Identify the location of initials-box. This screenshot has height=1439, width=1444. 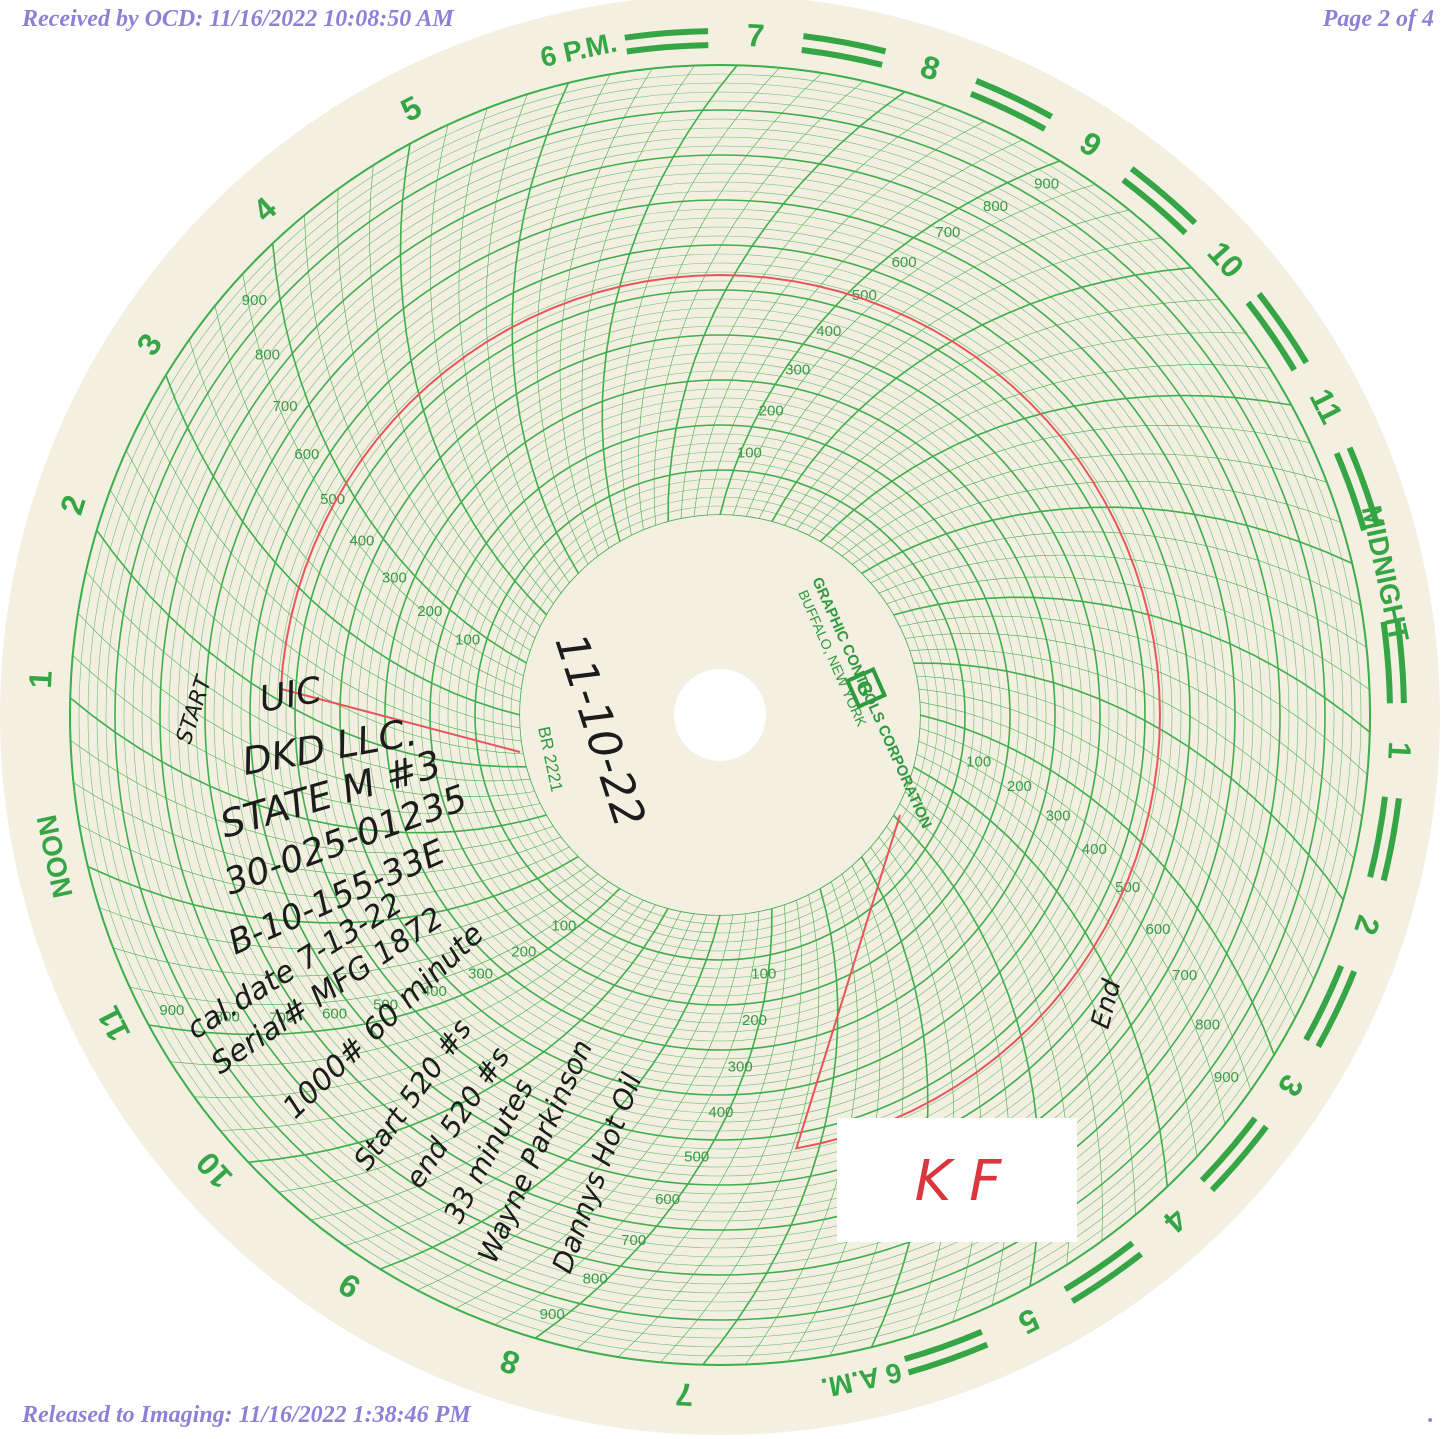
(957, 1180).